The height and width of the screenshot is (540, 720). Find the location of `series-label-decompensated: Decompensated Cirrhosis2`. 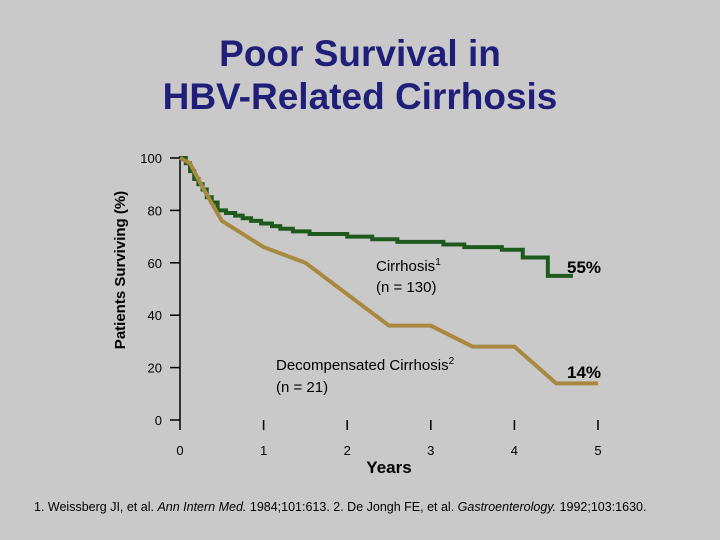

series-label-decompensated: Decompensated Cirrhosis2 is located at coordinates (365, 365).